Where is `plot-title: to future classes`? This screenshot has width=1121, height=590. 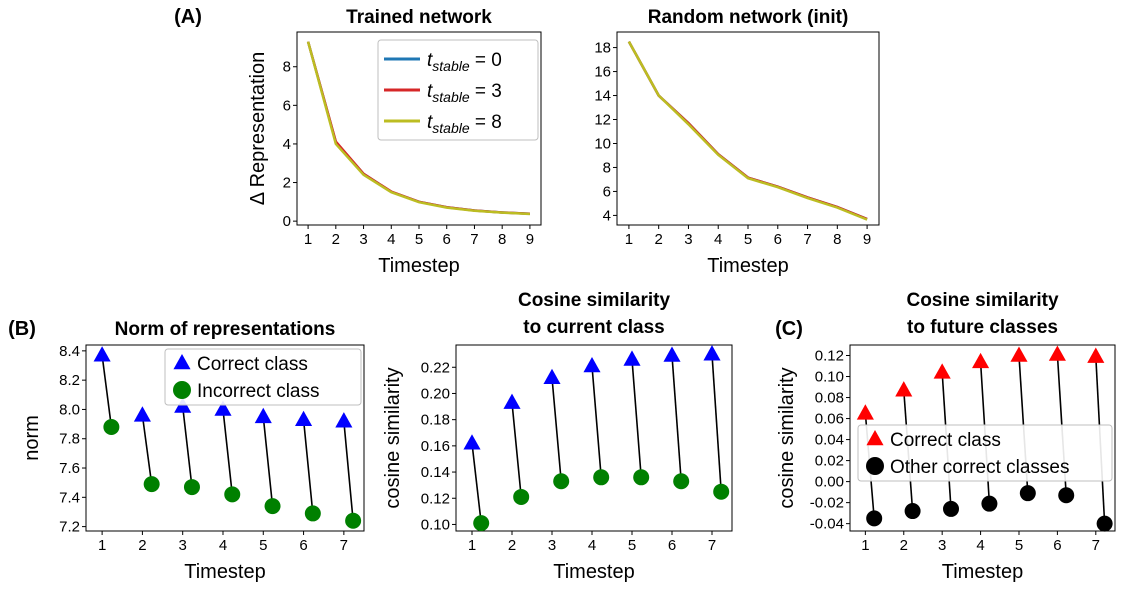 plot-title: to future classes is located at coordinates (982, 327).